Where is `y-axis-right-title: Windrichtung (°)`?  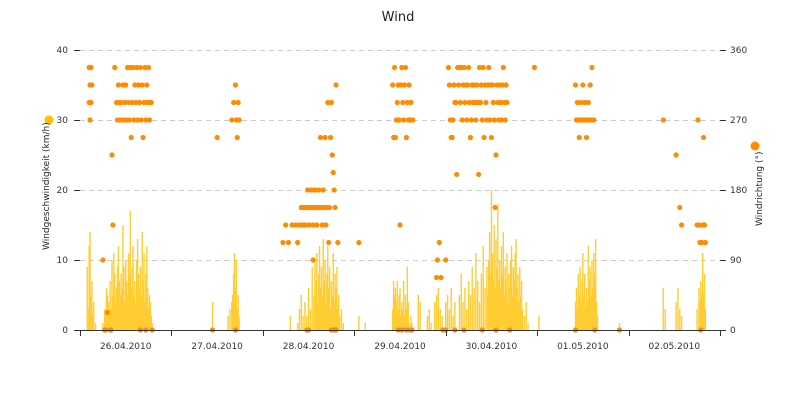
y-axis-right-title: Windrichtung (°) is located at coordinates (760, 188).